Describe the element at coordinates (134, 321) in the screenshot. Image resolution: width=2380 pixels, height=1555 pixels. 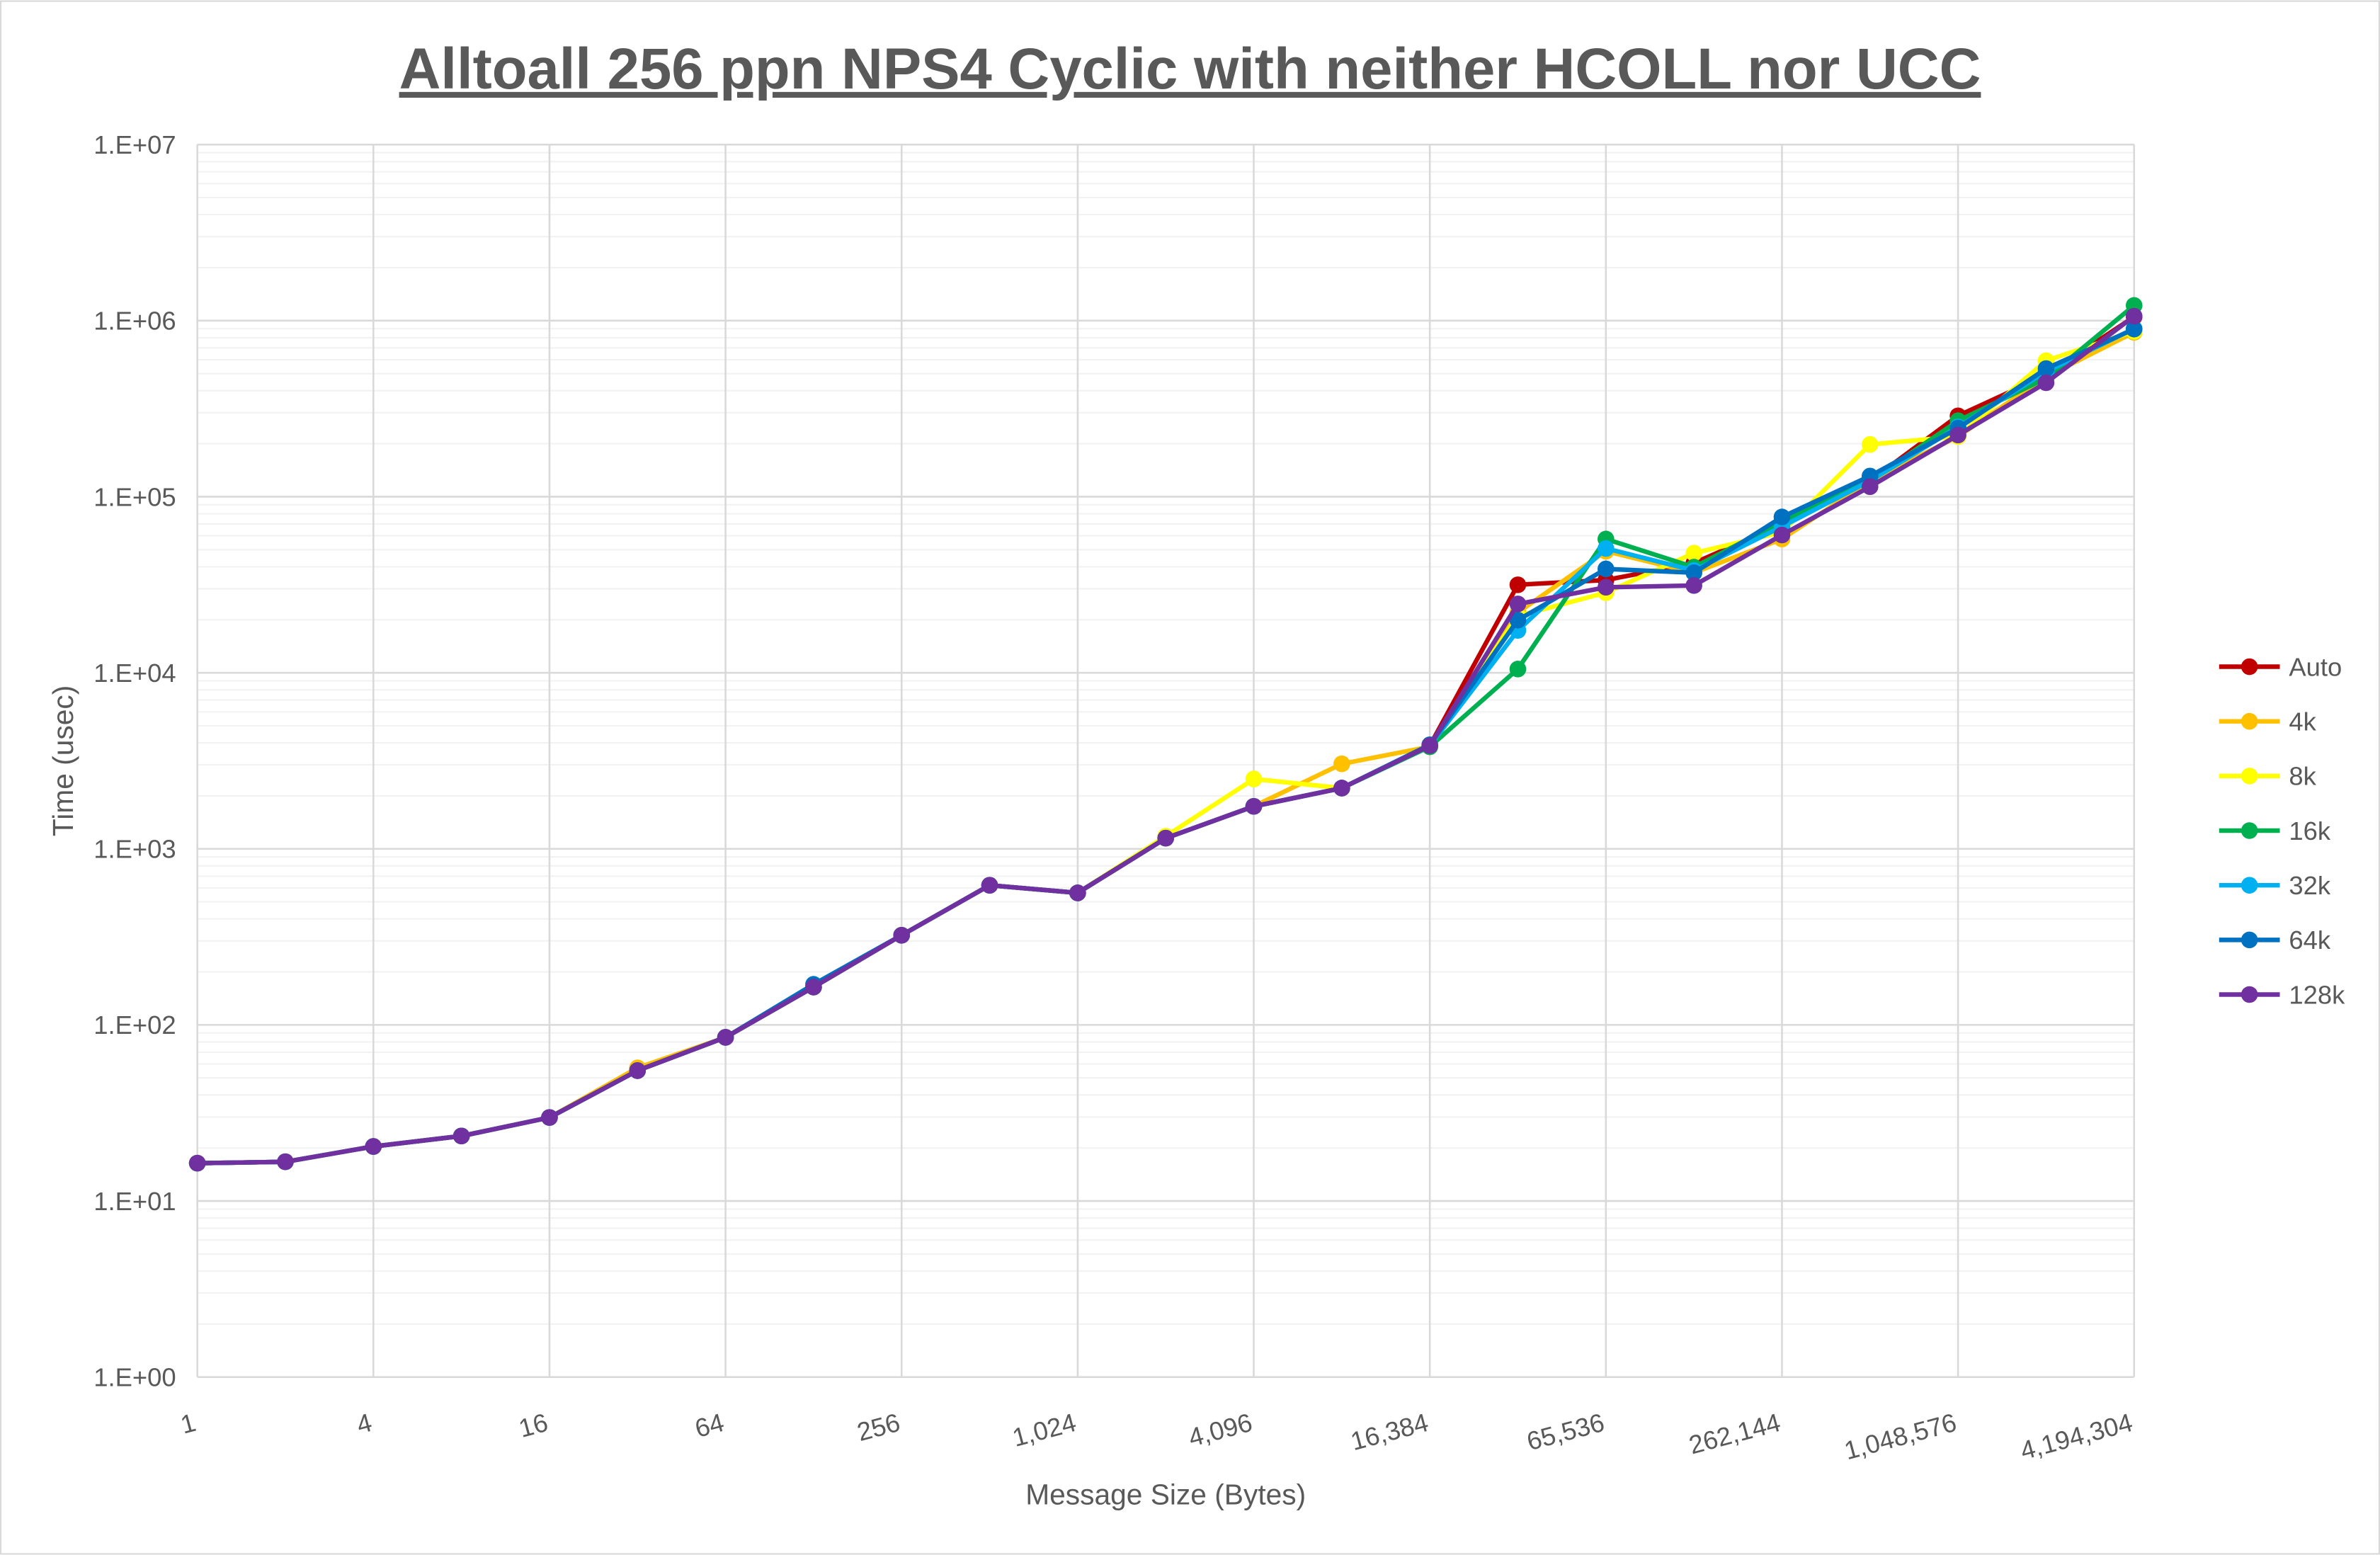
I see `y-tick-label: 1.E+06` at that location.